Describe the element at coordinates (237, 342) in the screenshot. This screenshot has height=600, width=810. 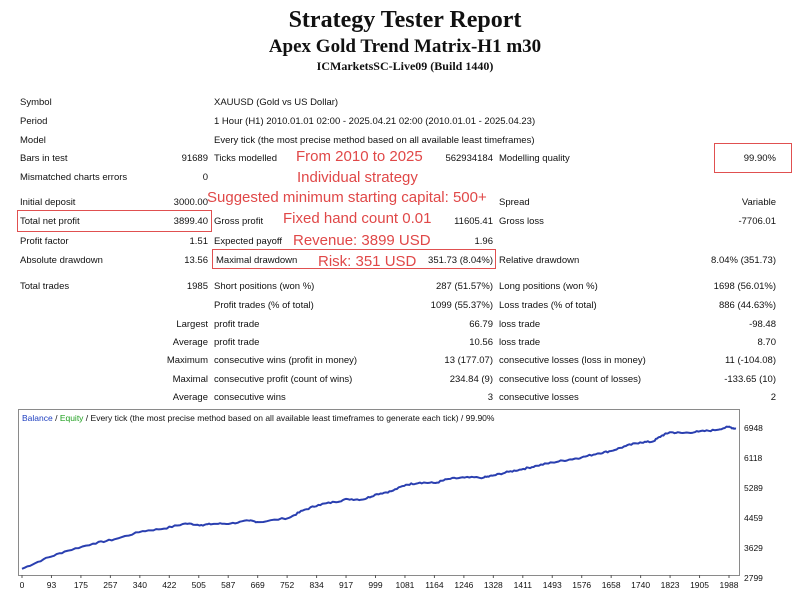
I see `average-profit-trade-label: profit trade` at that location.